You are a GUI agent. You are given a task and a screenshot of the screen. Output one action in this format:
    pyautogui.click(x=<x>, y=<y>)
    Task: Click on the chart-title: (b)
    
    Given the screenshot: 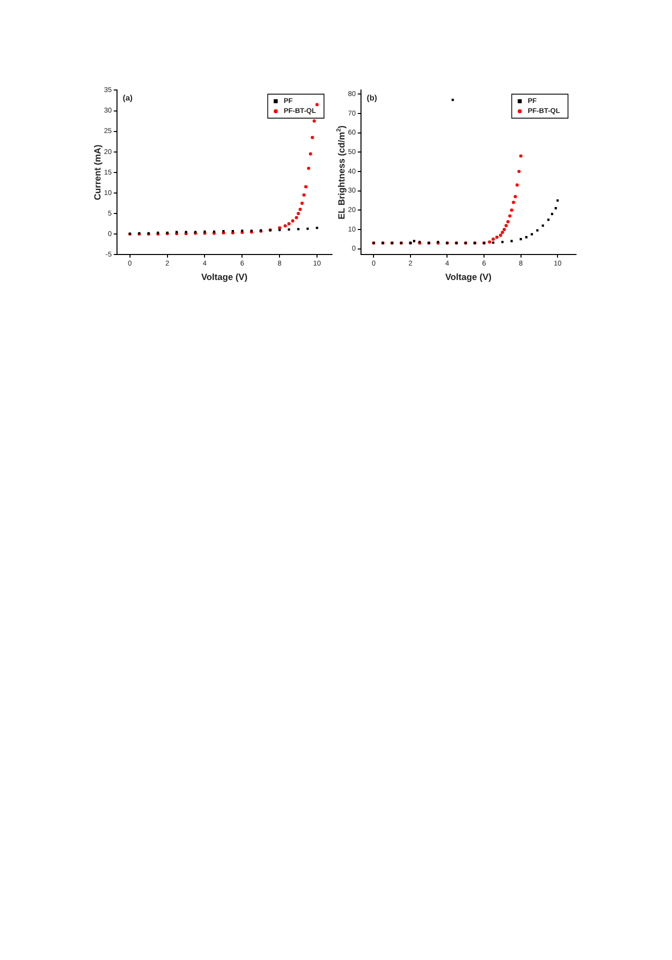 What is the action you would take?
    pyautogui.click(x=372, y=97)
    